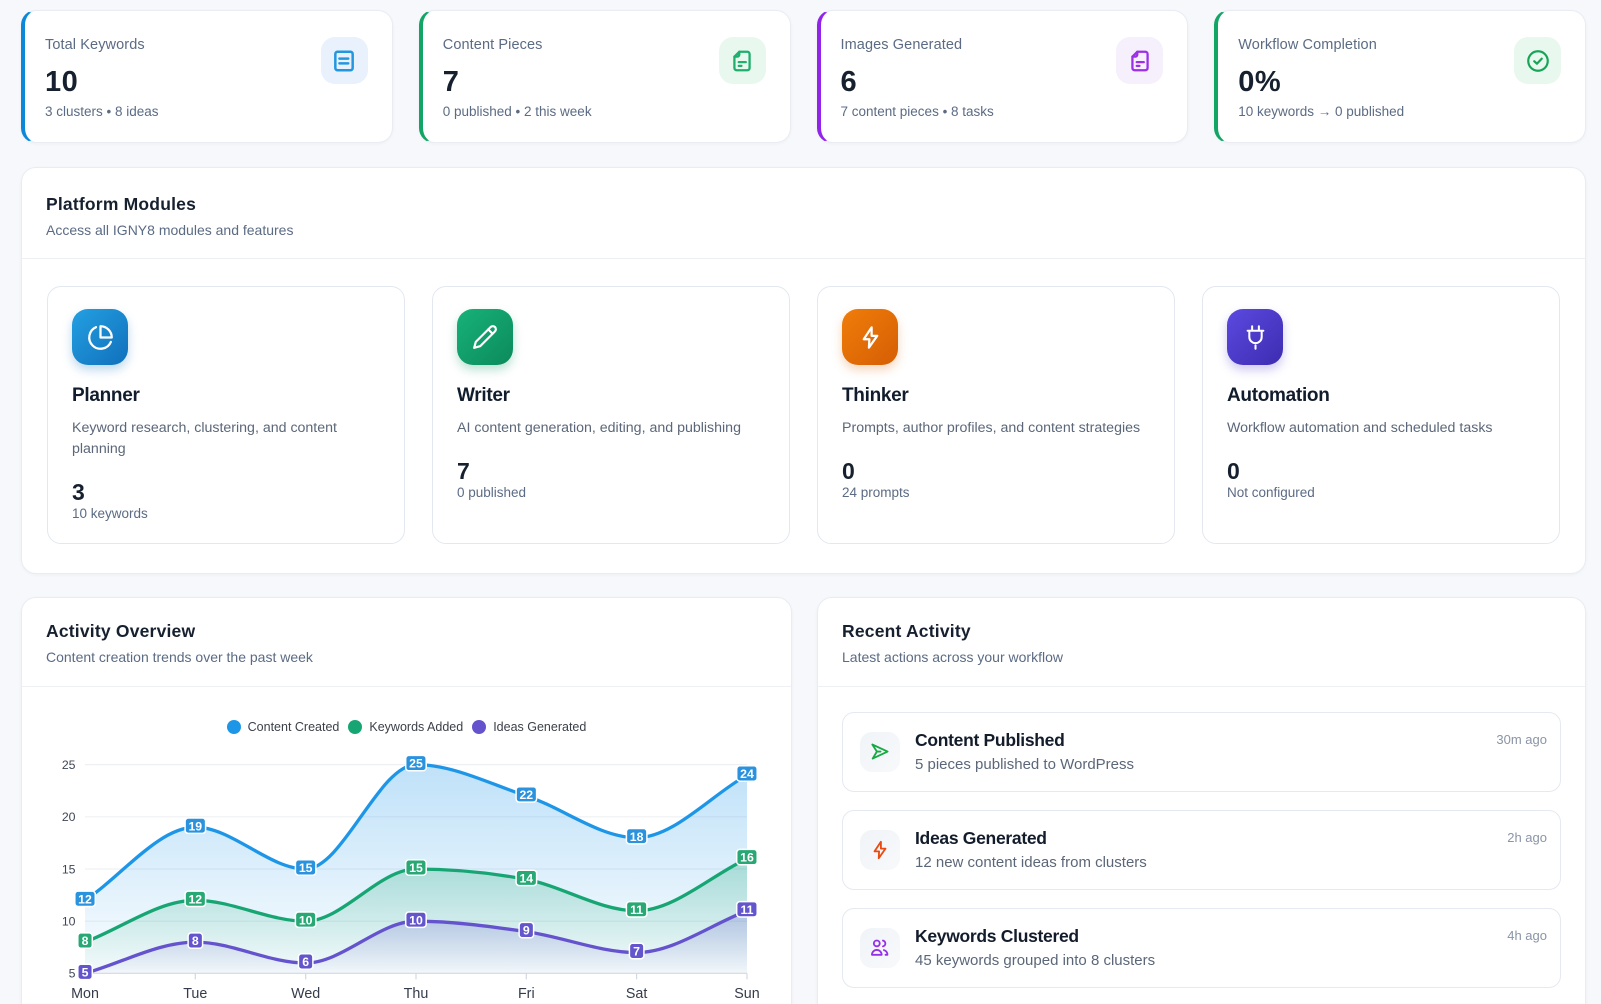  Describe the element at coordinates (195, 826) in the screenshot. I see `svg-text: 19` at that location.